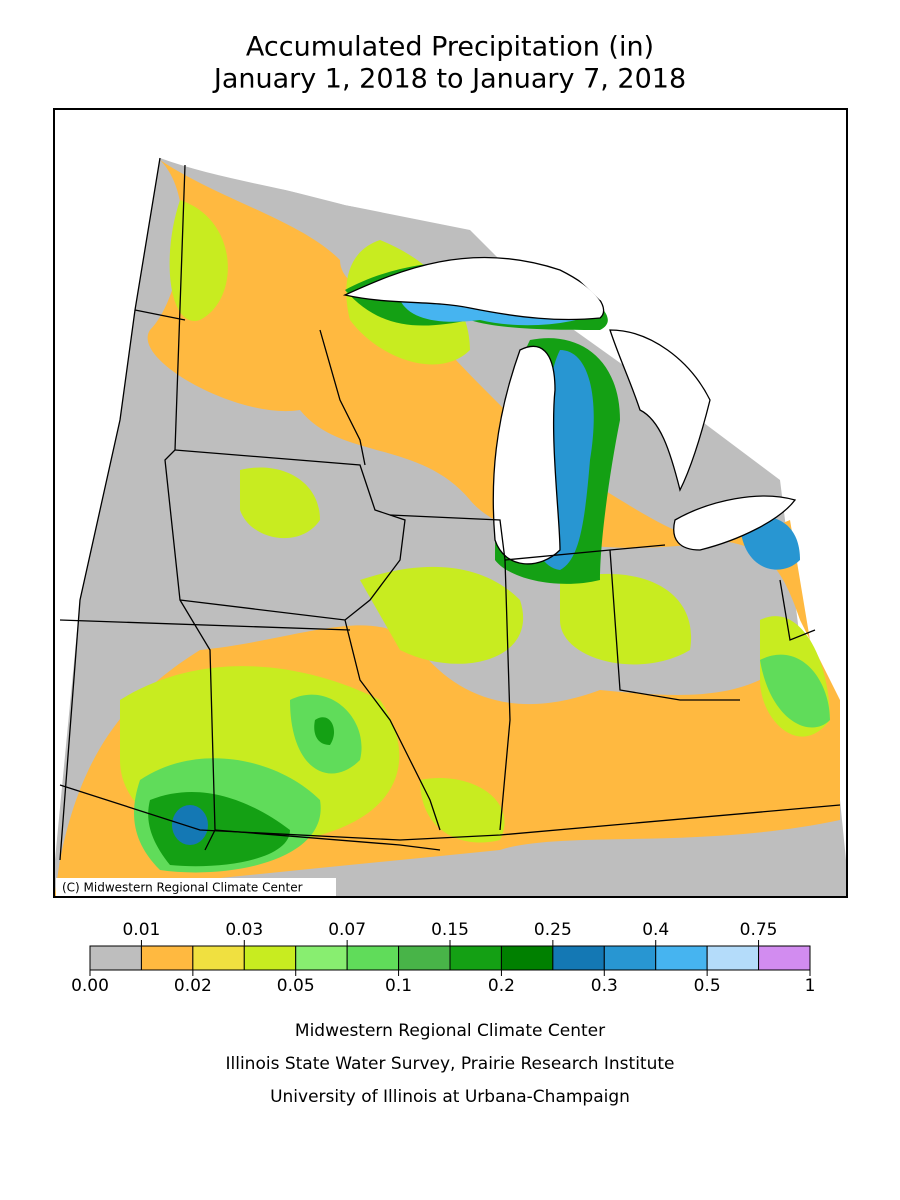 The height and width of the screenshot is (1200, 900). What do you see at coordinates (449, 79) in the screenshot?
I see `subtitle: January 1, 2018 to January 7, 2018` at bounding box center [449, 79].